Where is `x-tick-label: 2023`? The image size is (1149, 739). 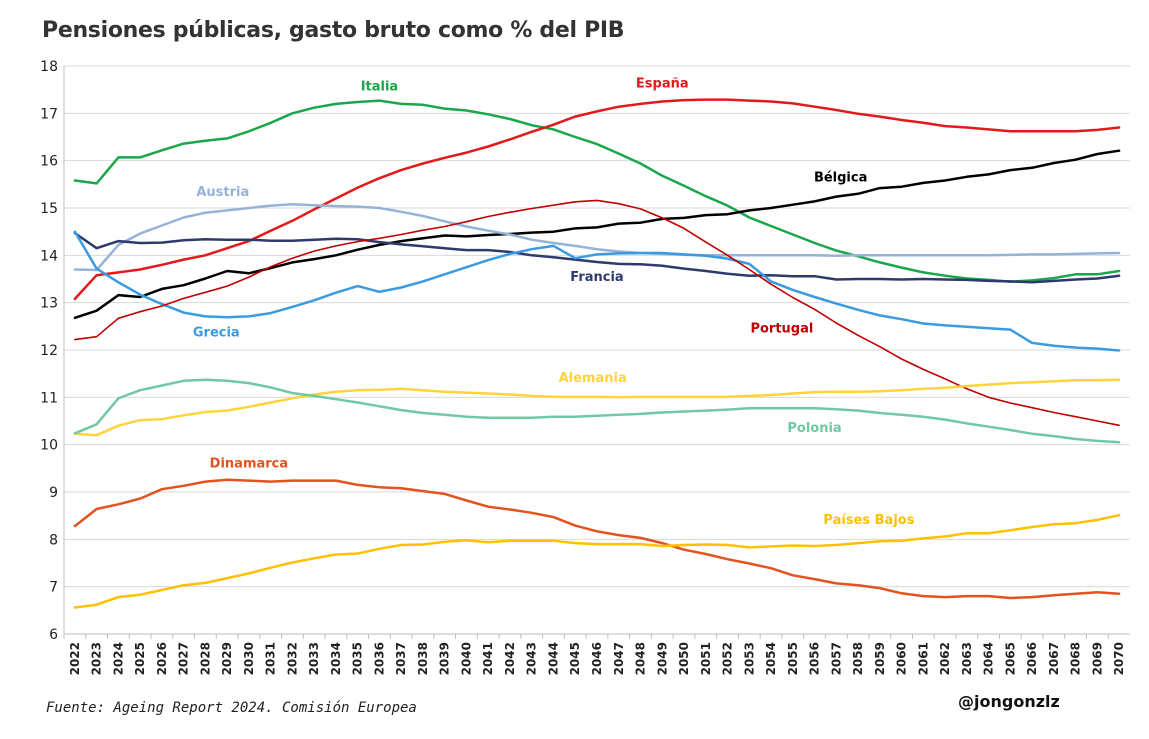
x-tick-label: 2023 is located at coordinates (97, 658).